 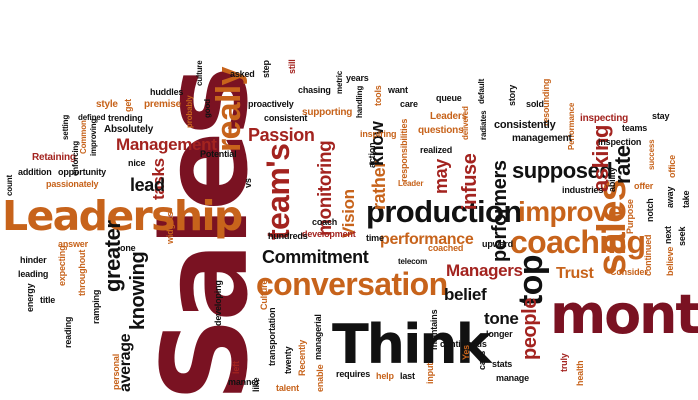 What do you see at coordinates (385, 376) in the screenshot?
I see `word-help: help` at bounding box center [385, 376].